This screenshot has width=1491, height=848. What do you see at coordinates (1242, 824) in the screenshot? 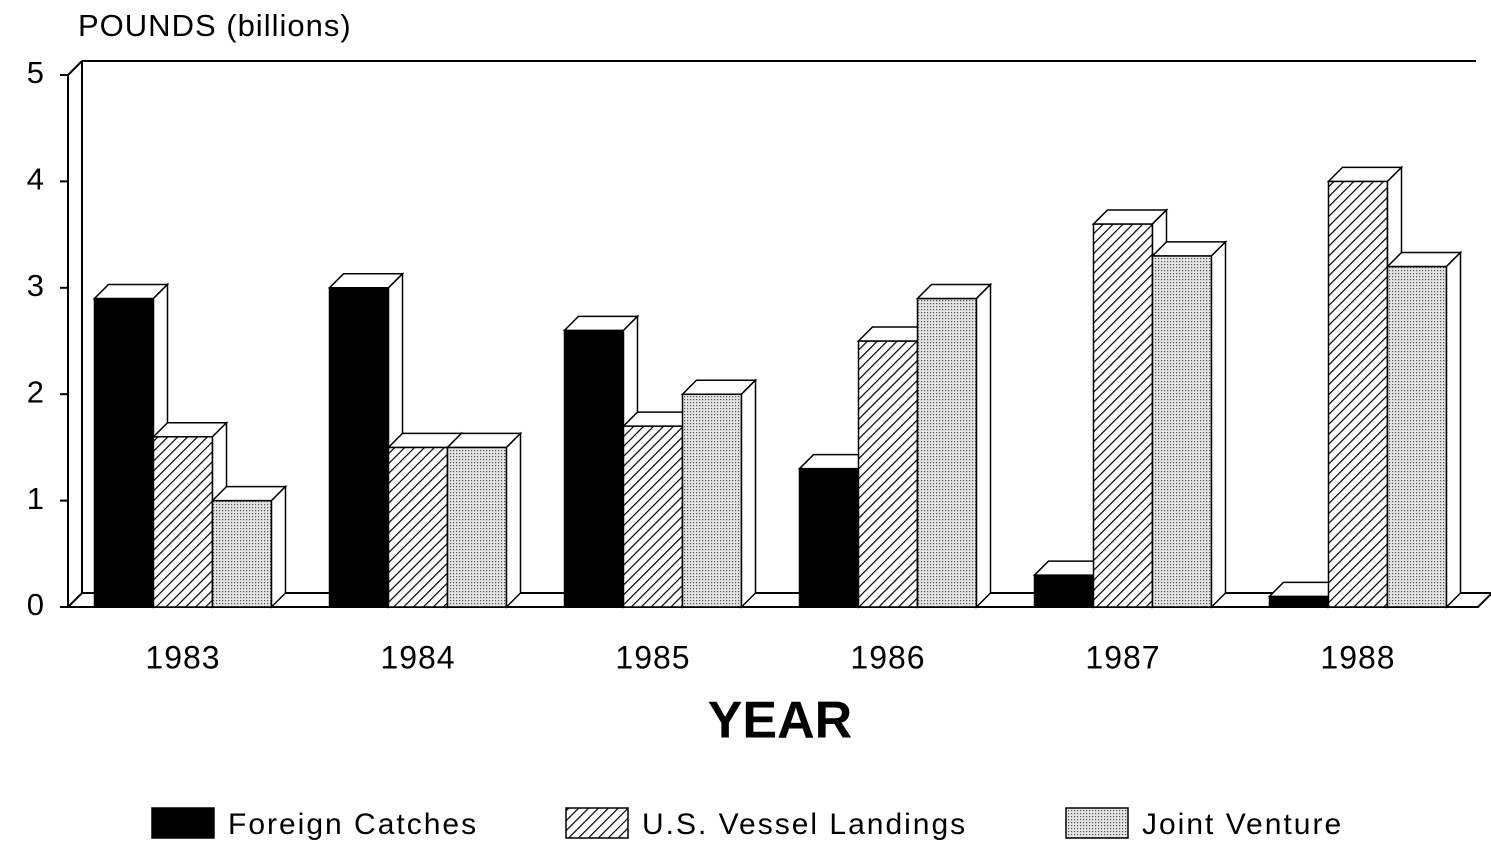
I see `legend-label: Joint Venture` at bounding box center [1242, 824].